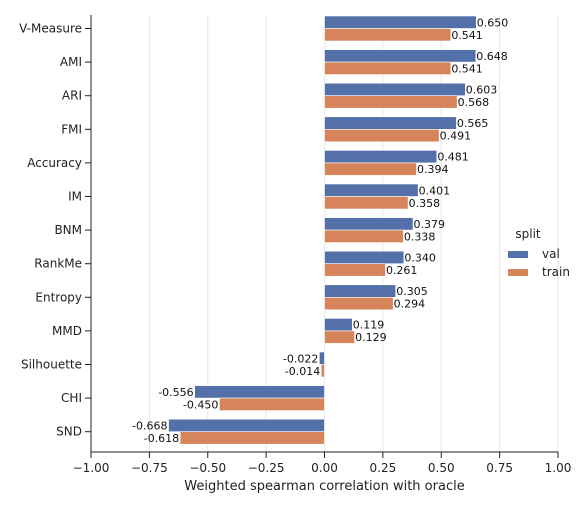 The image size is (582, 508). Describe the element at coordinates (149, 468) in the screenshot. I see `x-tick-label: −0.75` at that location.